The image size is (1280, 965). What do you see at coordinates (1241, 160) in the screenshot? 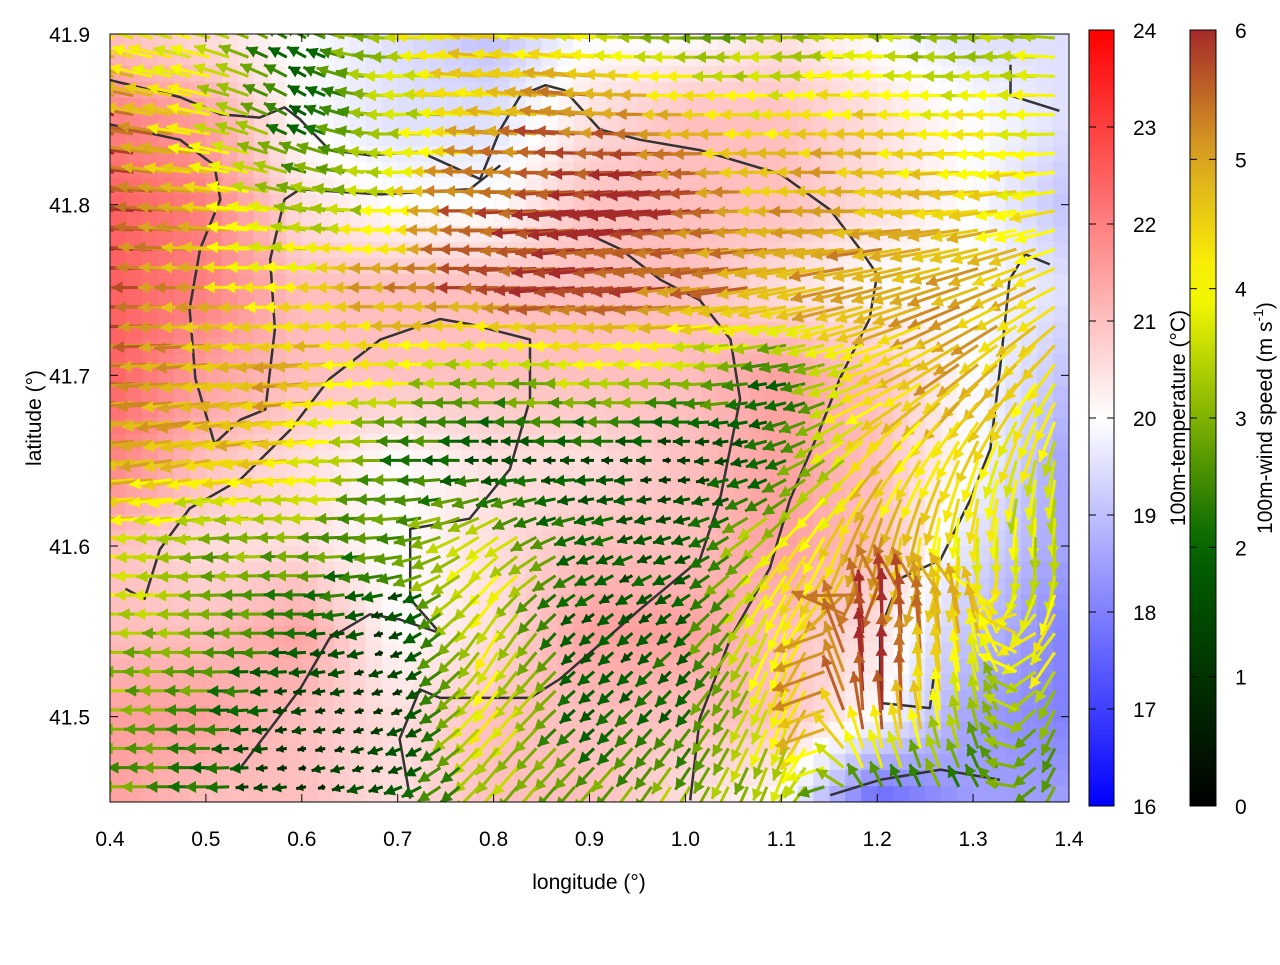
I see `colorbar-tick-label: 5` at bounding box center [1241, 160].